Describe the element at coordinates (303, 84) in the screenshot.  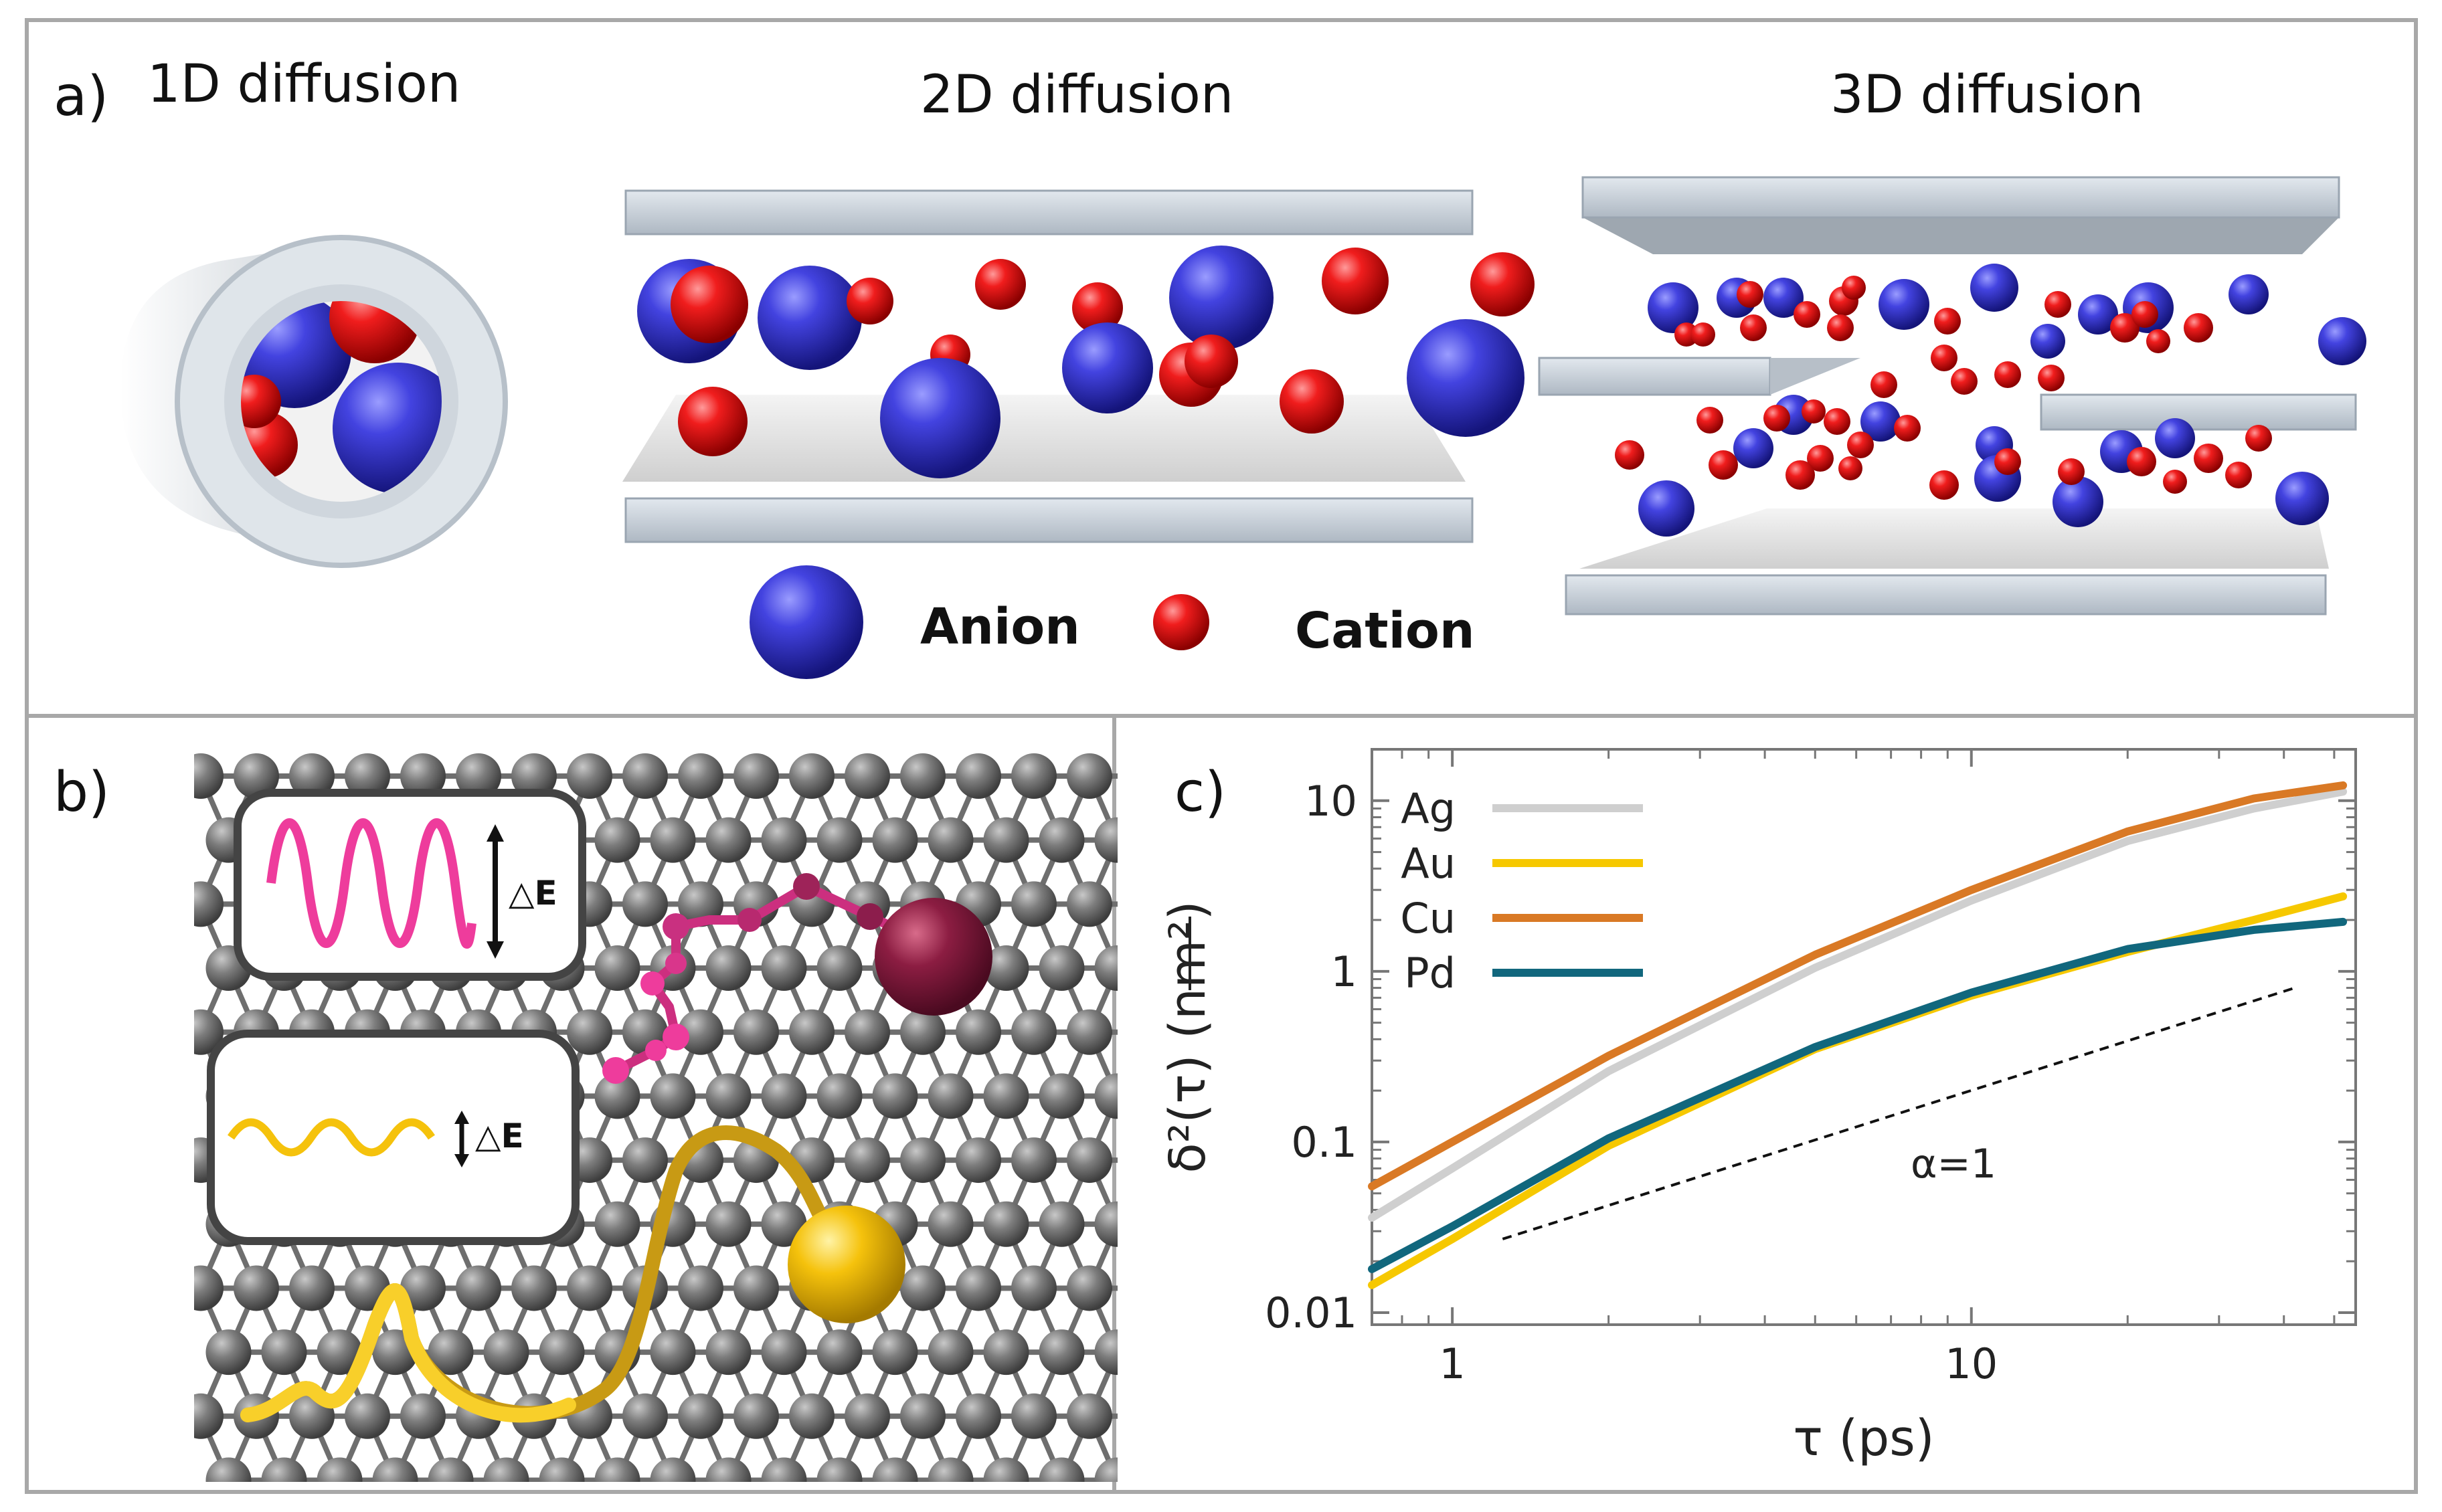
I see `title-1d: 1D diffusion` at that location.